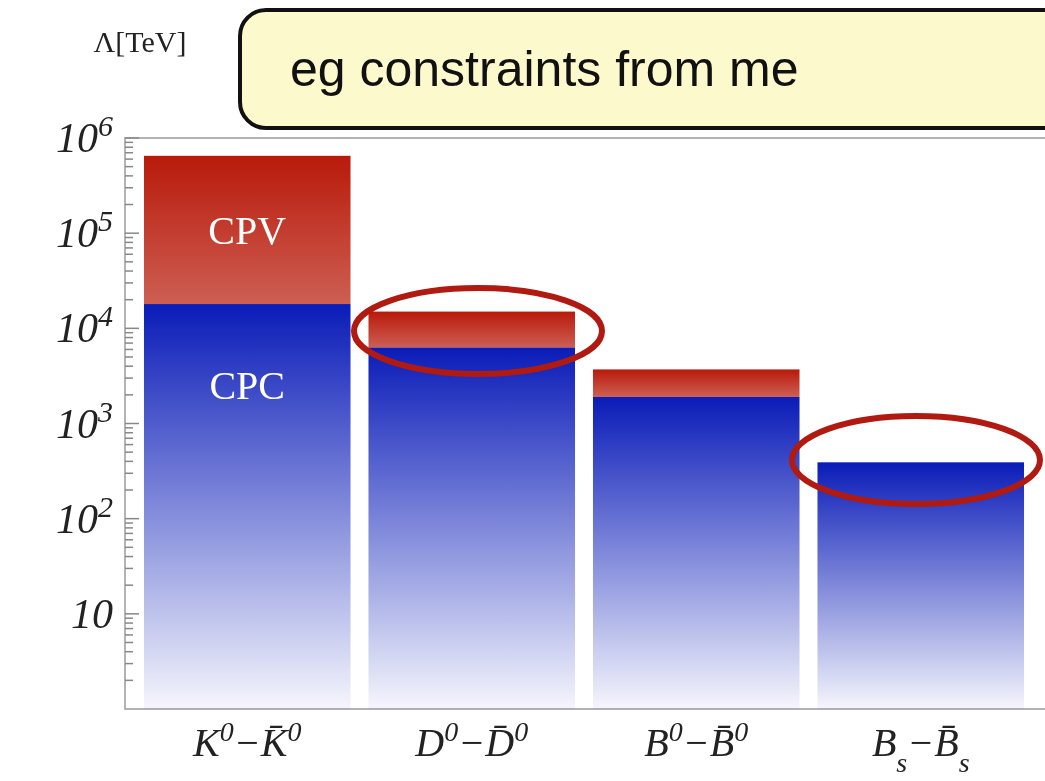  What do you see at coordinates (92, 613) in the screenshot?
I see `y-tick-label: 10` at bounding box center [92, 613].